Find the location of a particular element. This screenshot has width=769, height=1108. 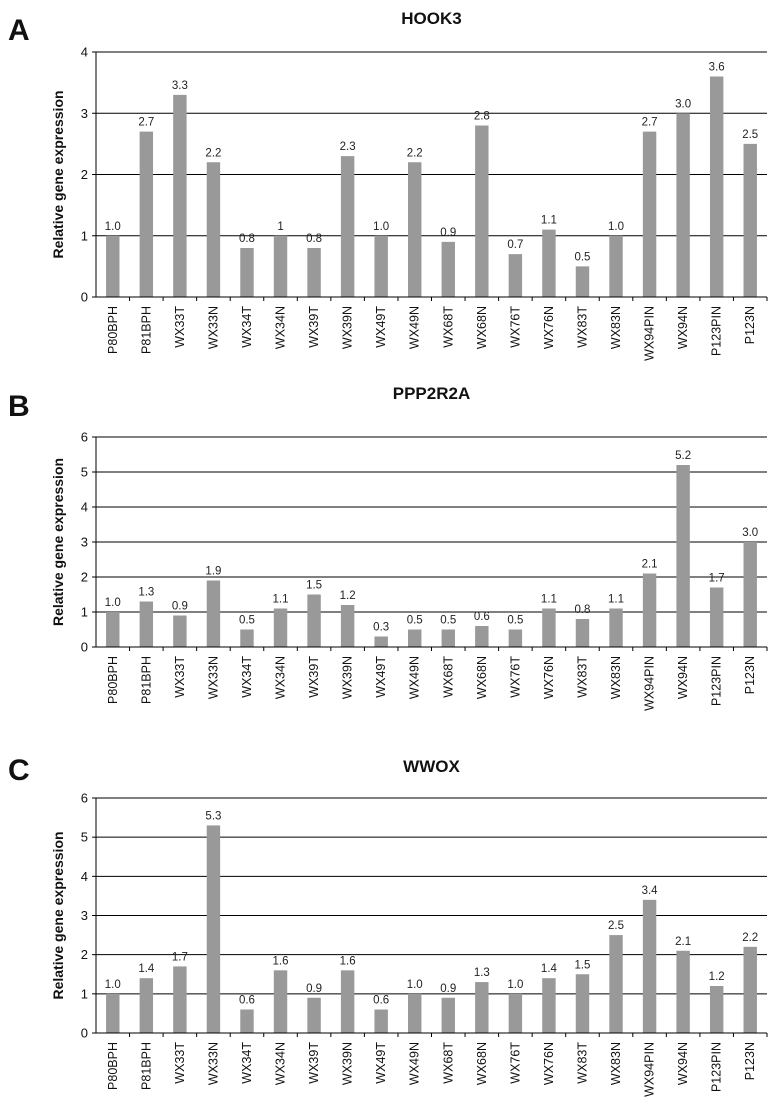

y-tick-label: 4 is located at coordinates (84, 52).